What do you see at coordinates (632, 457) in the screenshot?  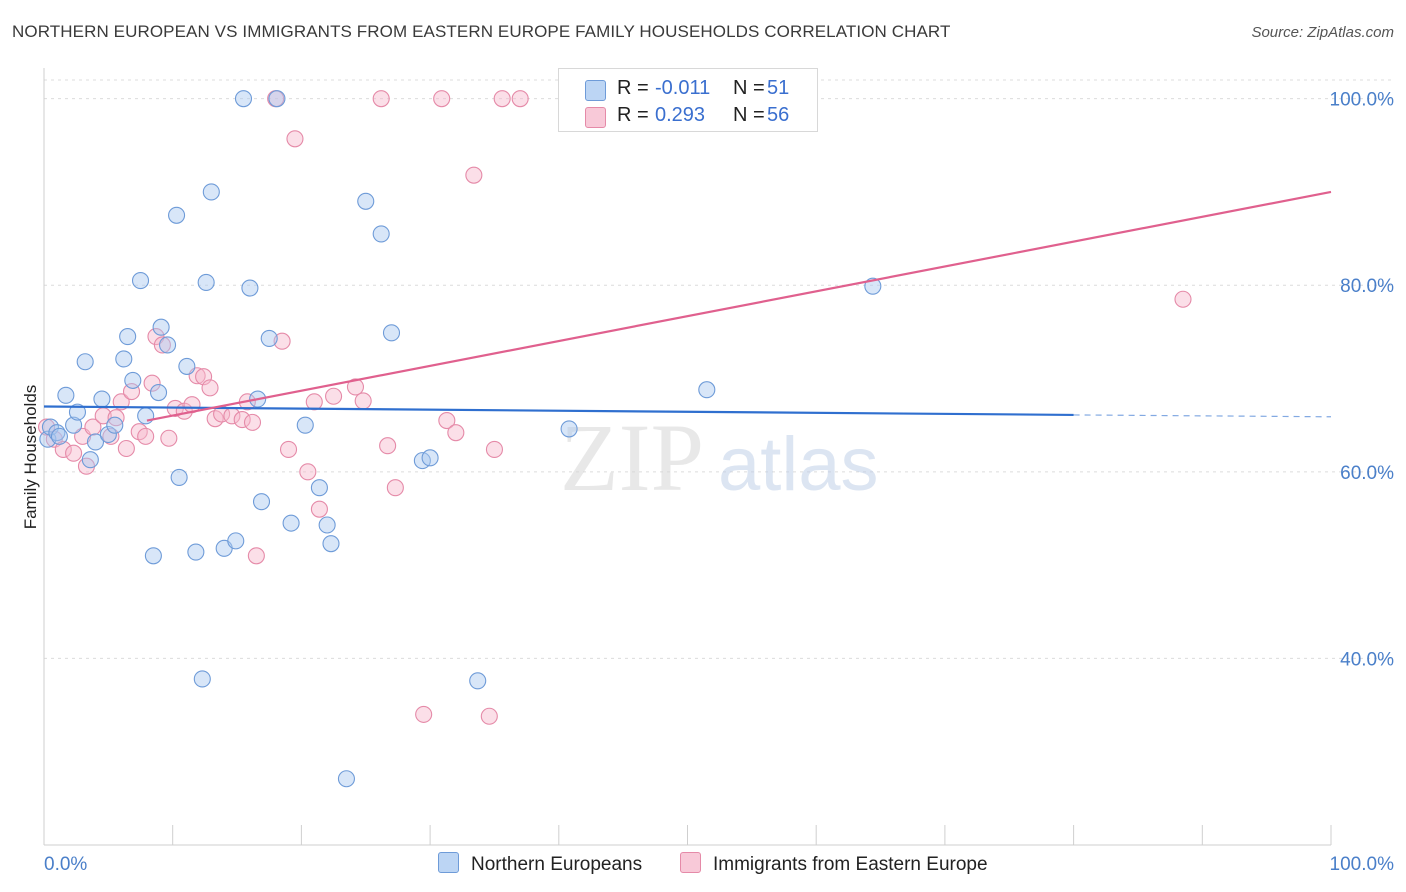 I see `watermark-zip: ZIP` at bounding box center [632, 457].